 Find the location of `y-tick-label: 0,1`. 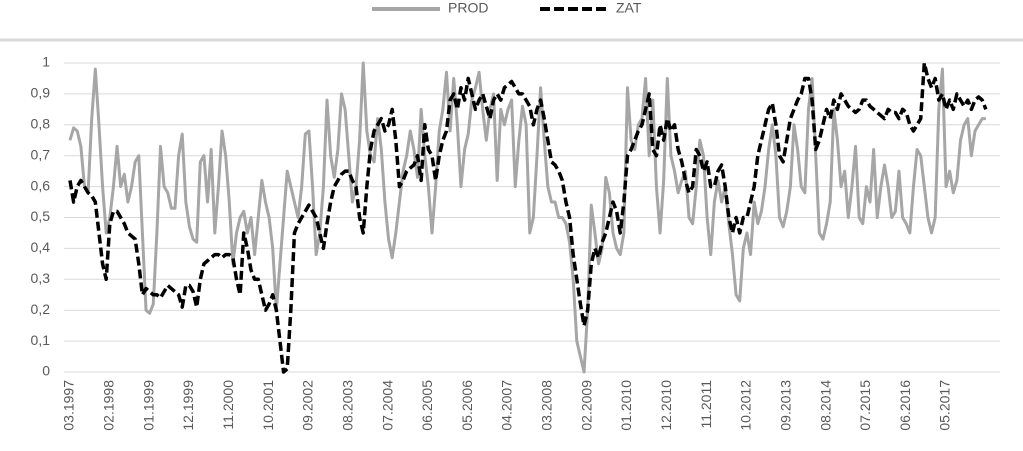

y-tick-label: 0,1 is located at coordinates (41, 340).